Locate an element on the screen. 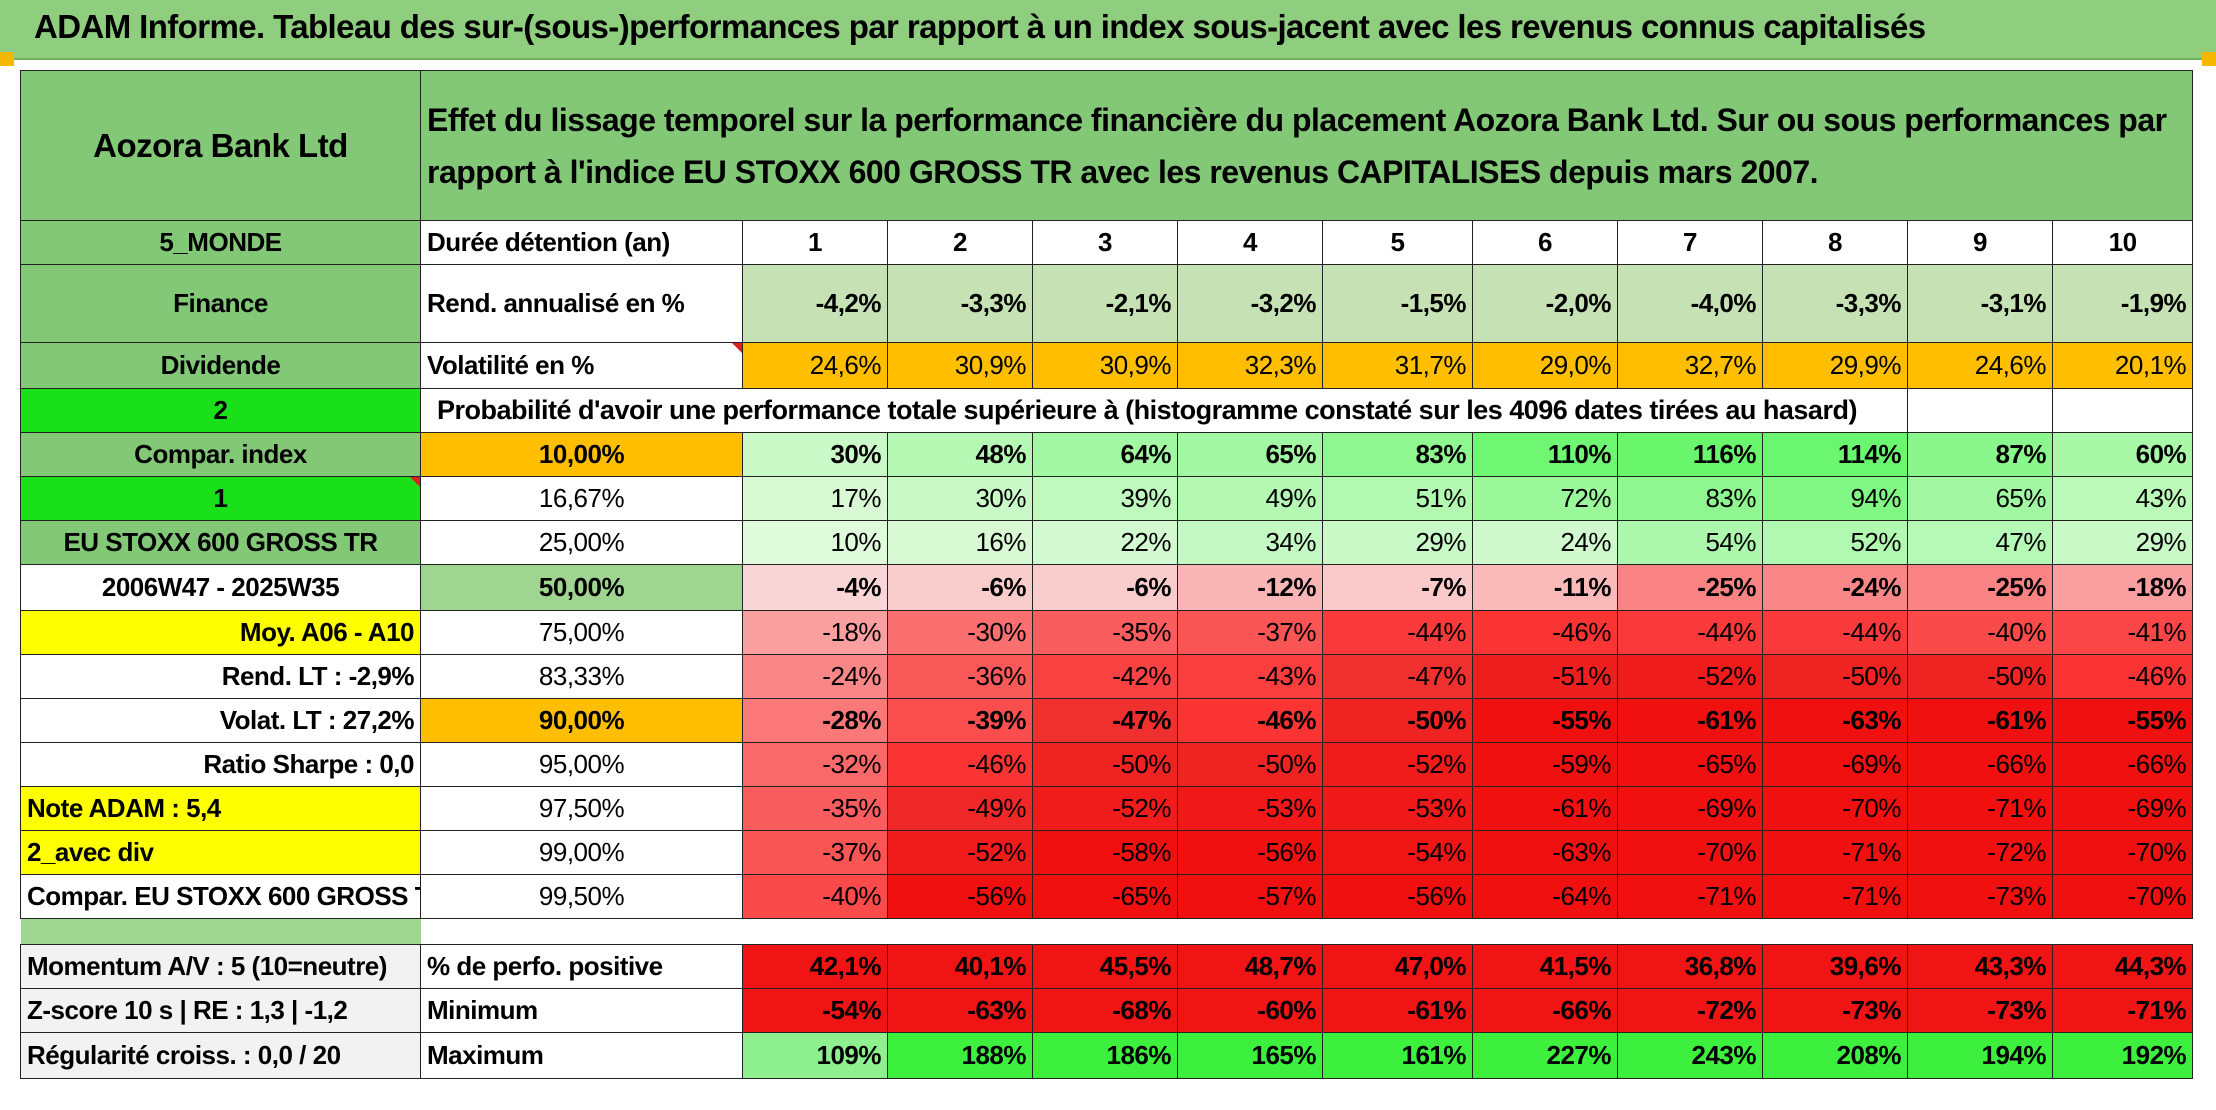 The image size is (2216, 1110). proba-value-cell: -46% is located at coordinates (960, 764).